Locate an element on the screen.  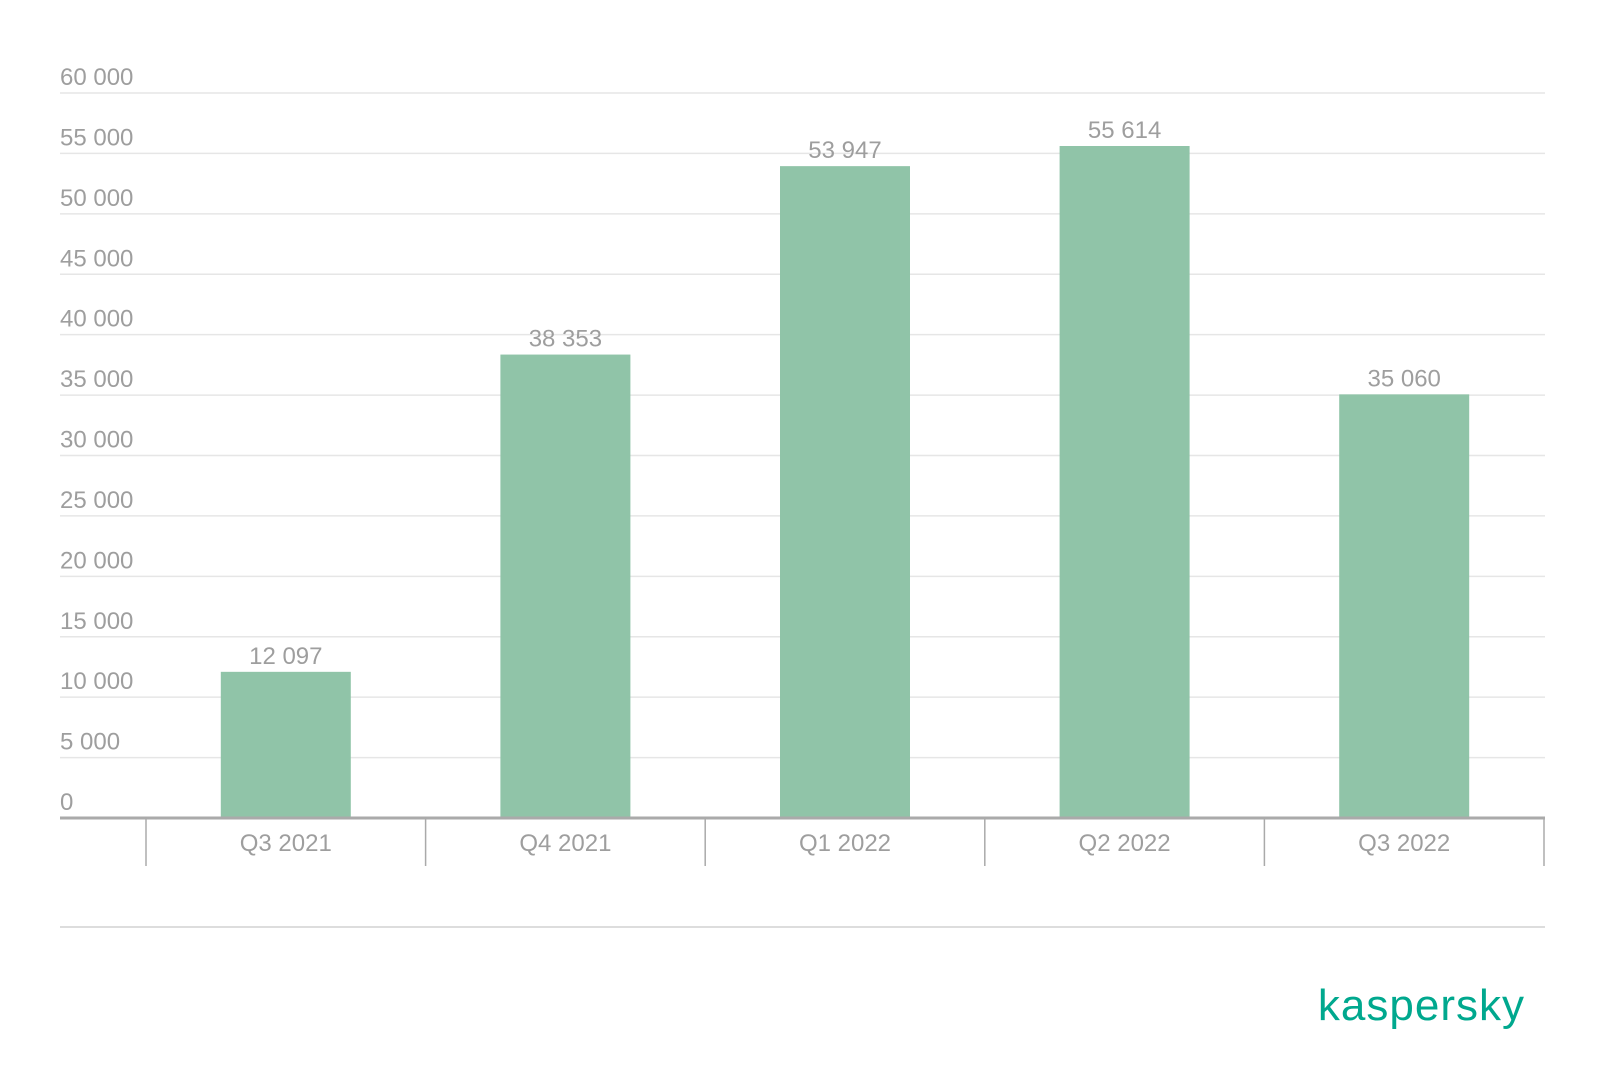
y-tick-label: 10 000 is located at coordinates (96, 681).